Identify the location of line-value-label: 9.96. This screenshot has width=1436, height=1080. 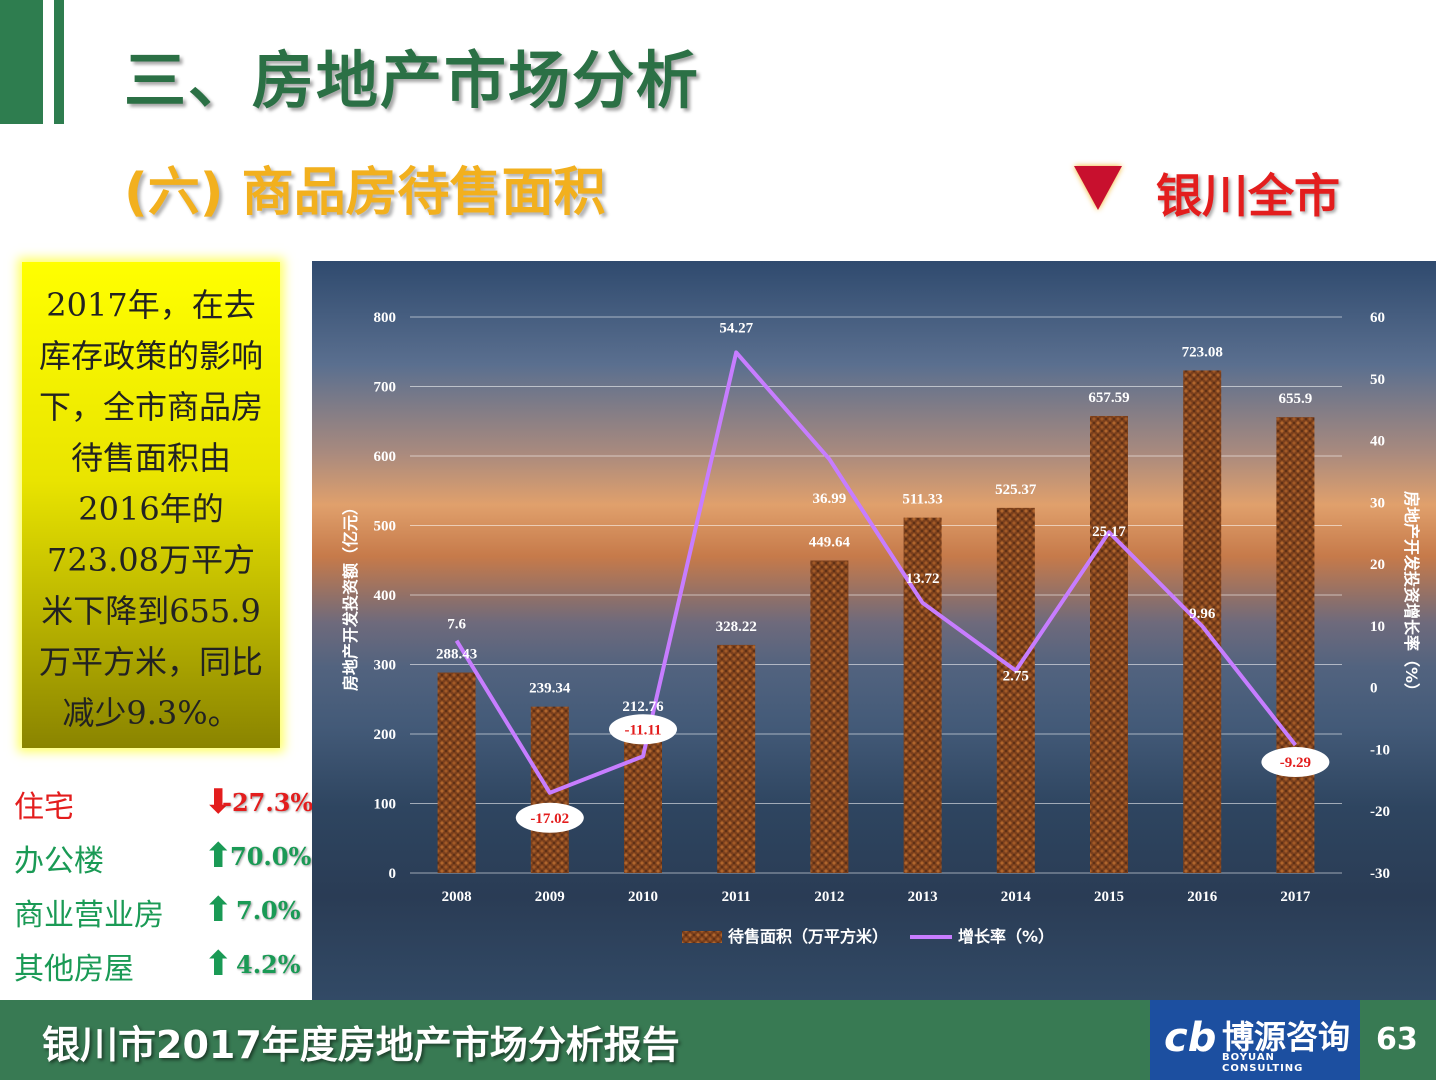
(1202, 614).